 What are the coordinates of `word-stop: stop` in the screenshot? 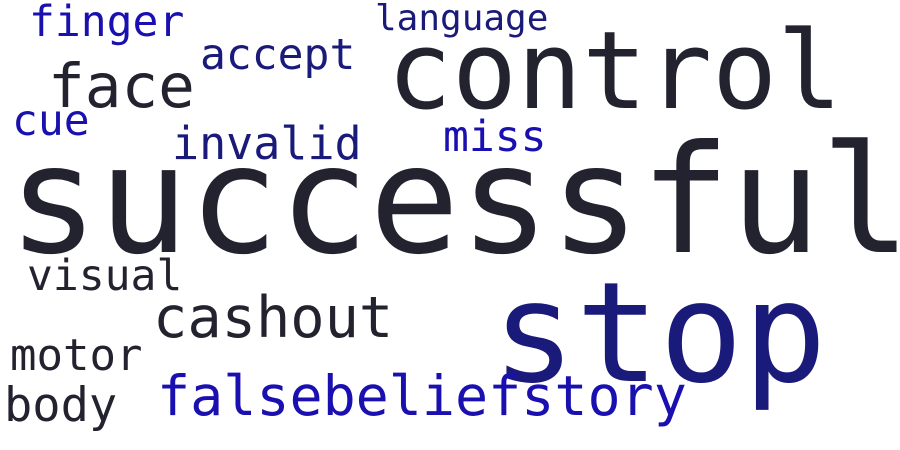 It's located at (659, 333).